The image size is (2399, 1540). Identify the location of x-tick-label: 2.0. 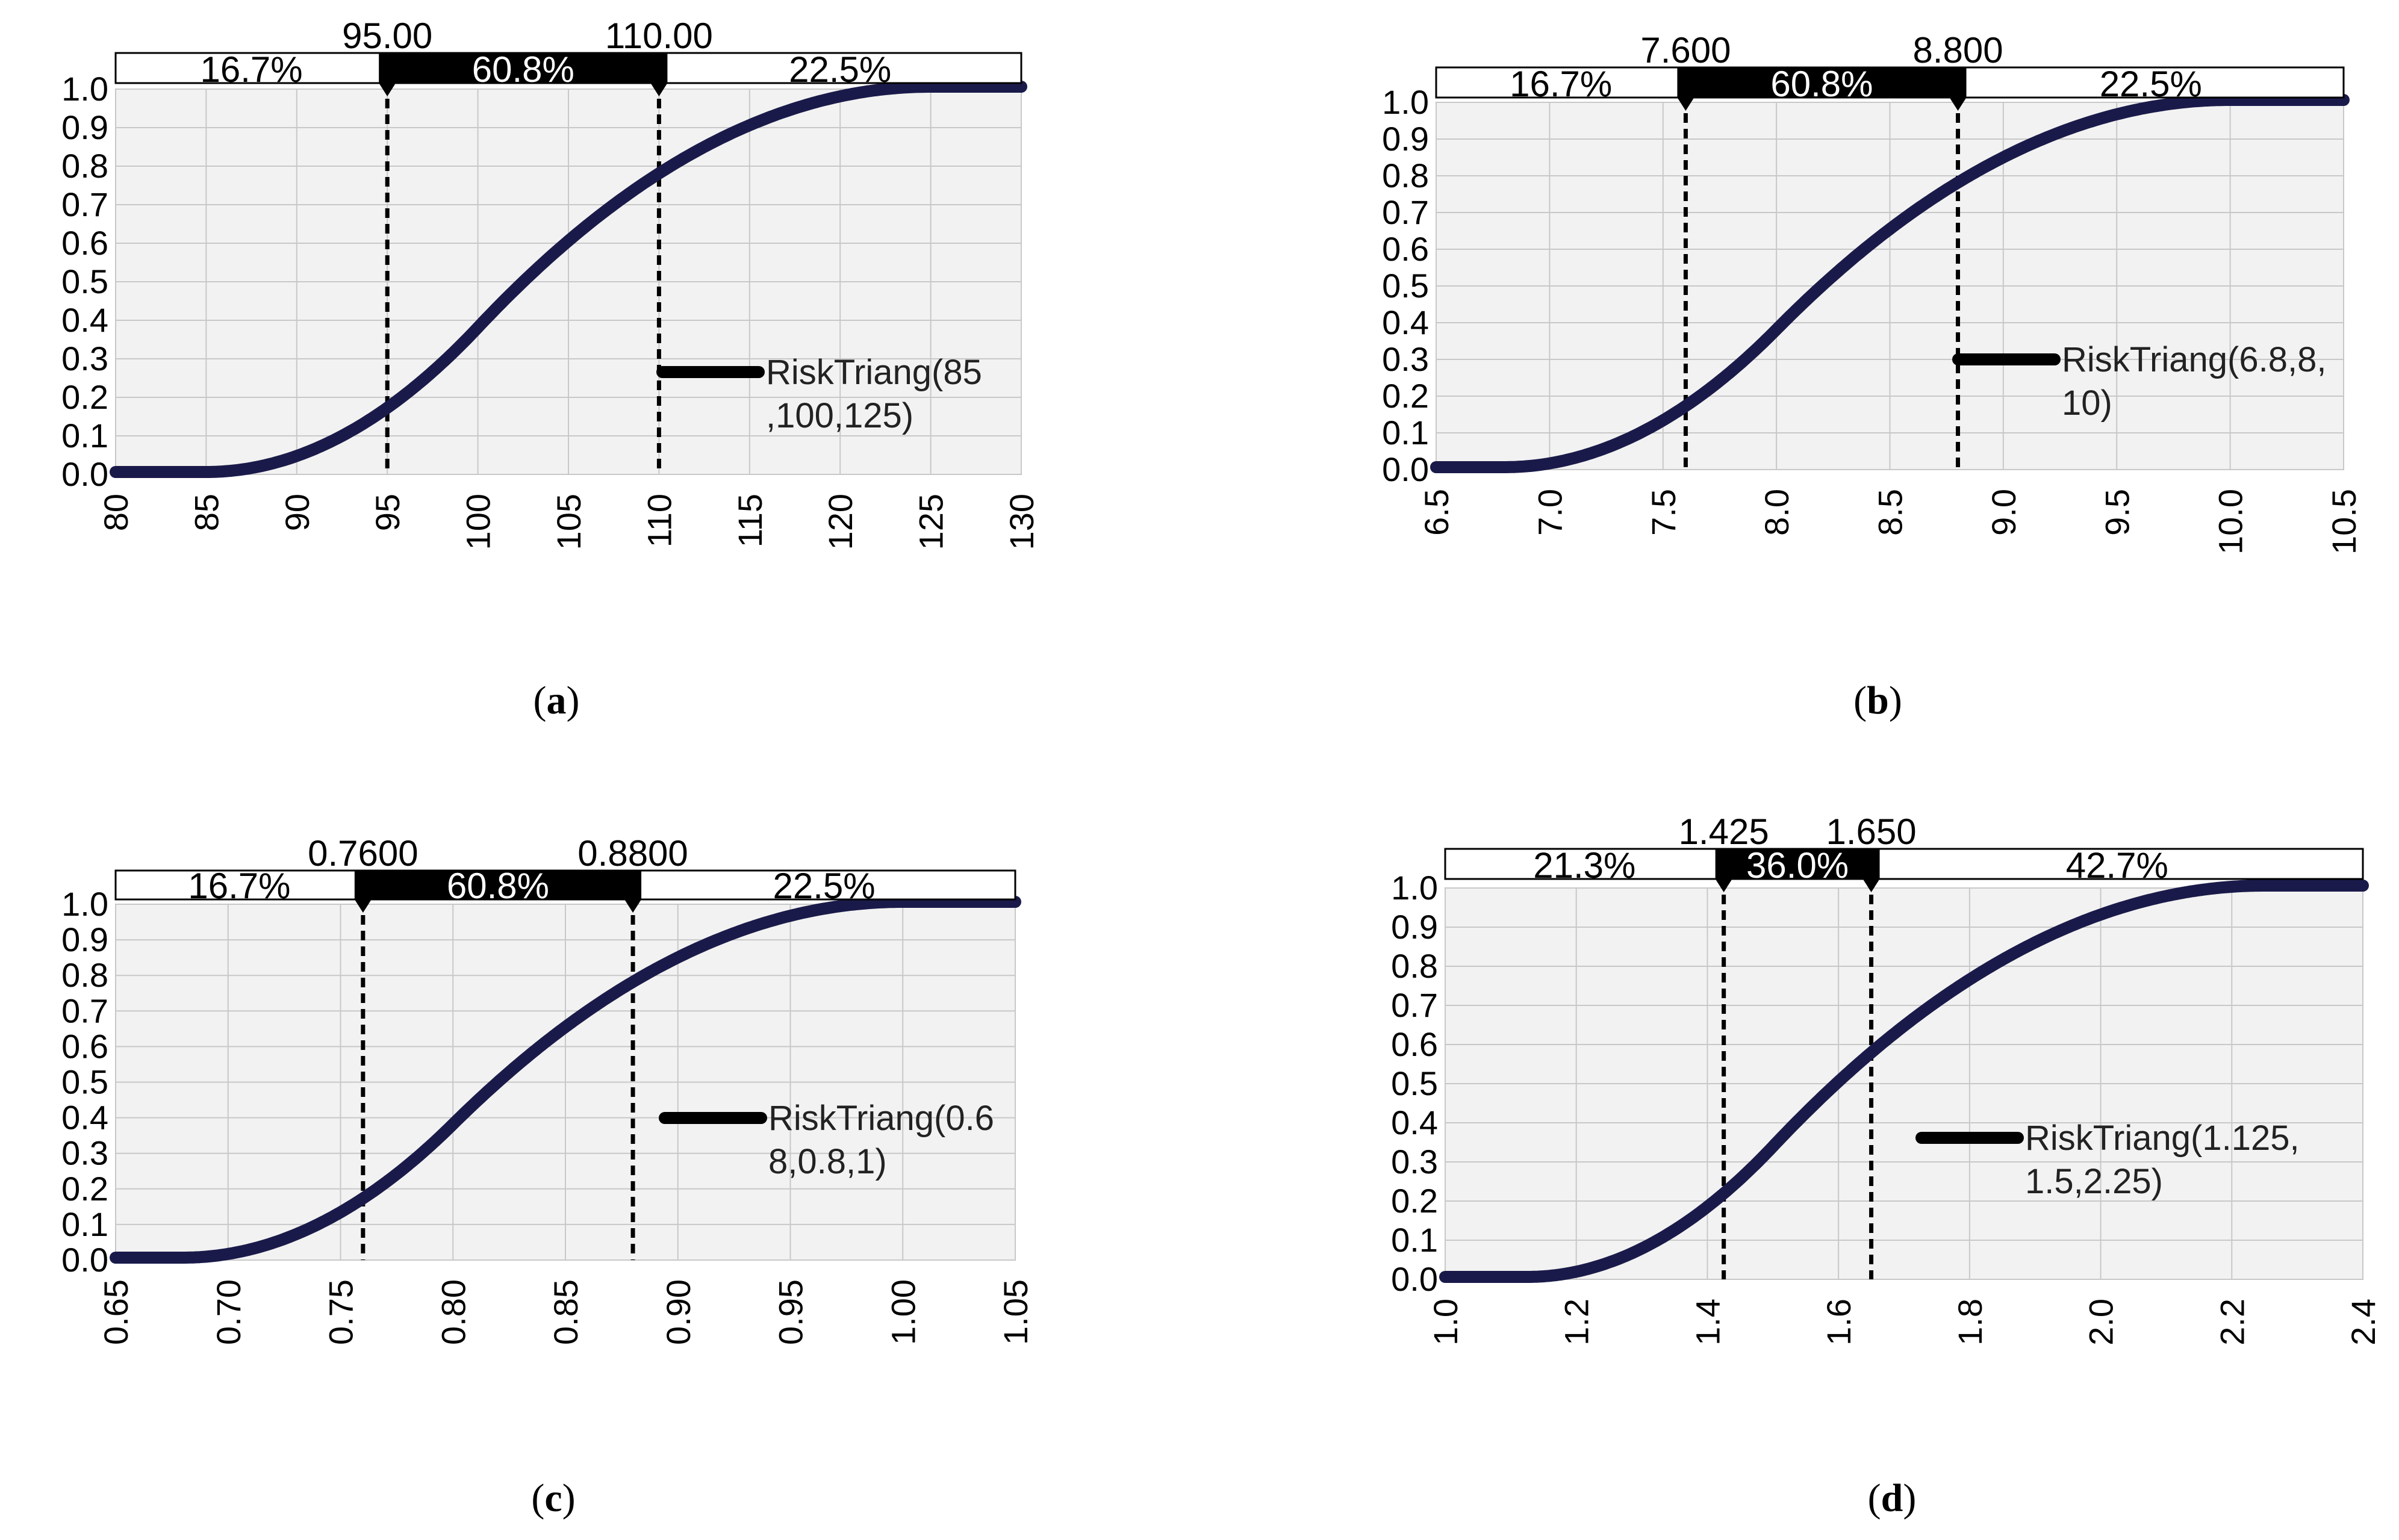
(2101, 1322).